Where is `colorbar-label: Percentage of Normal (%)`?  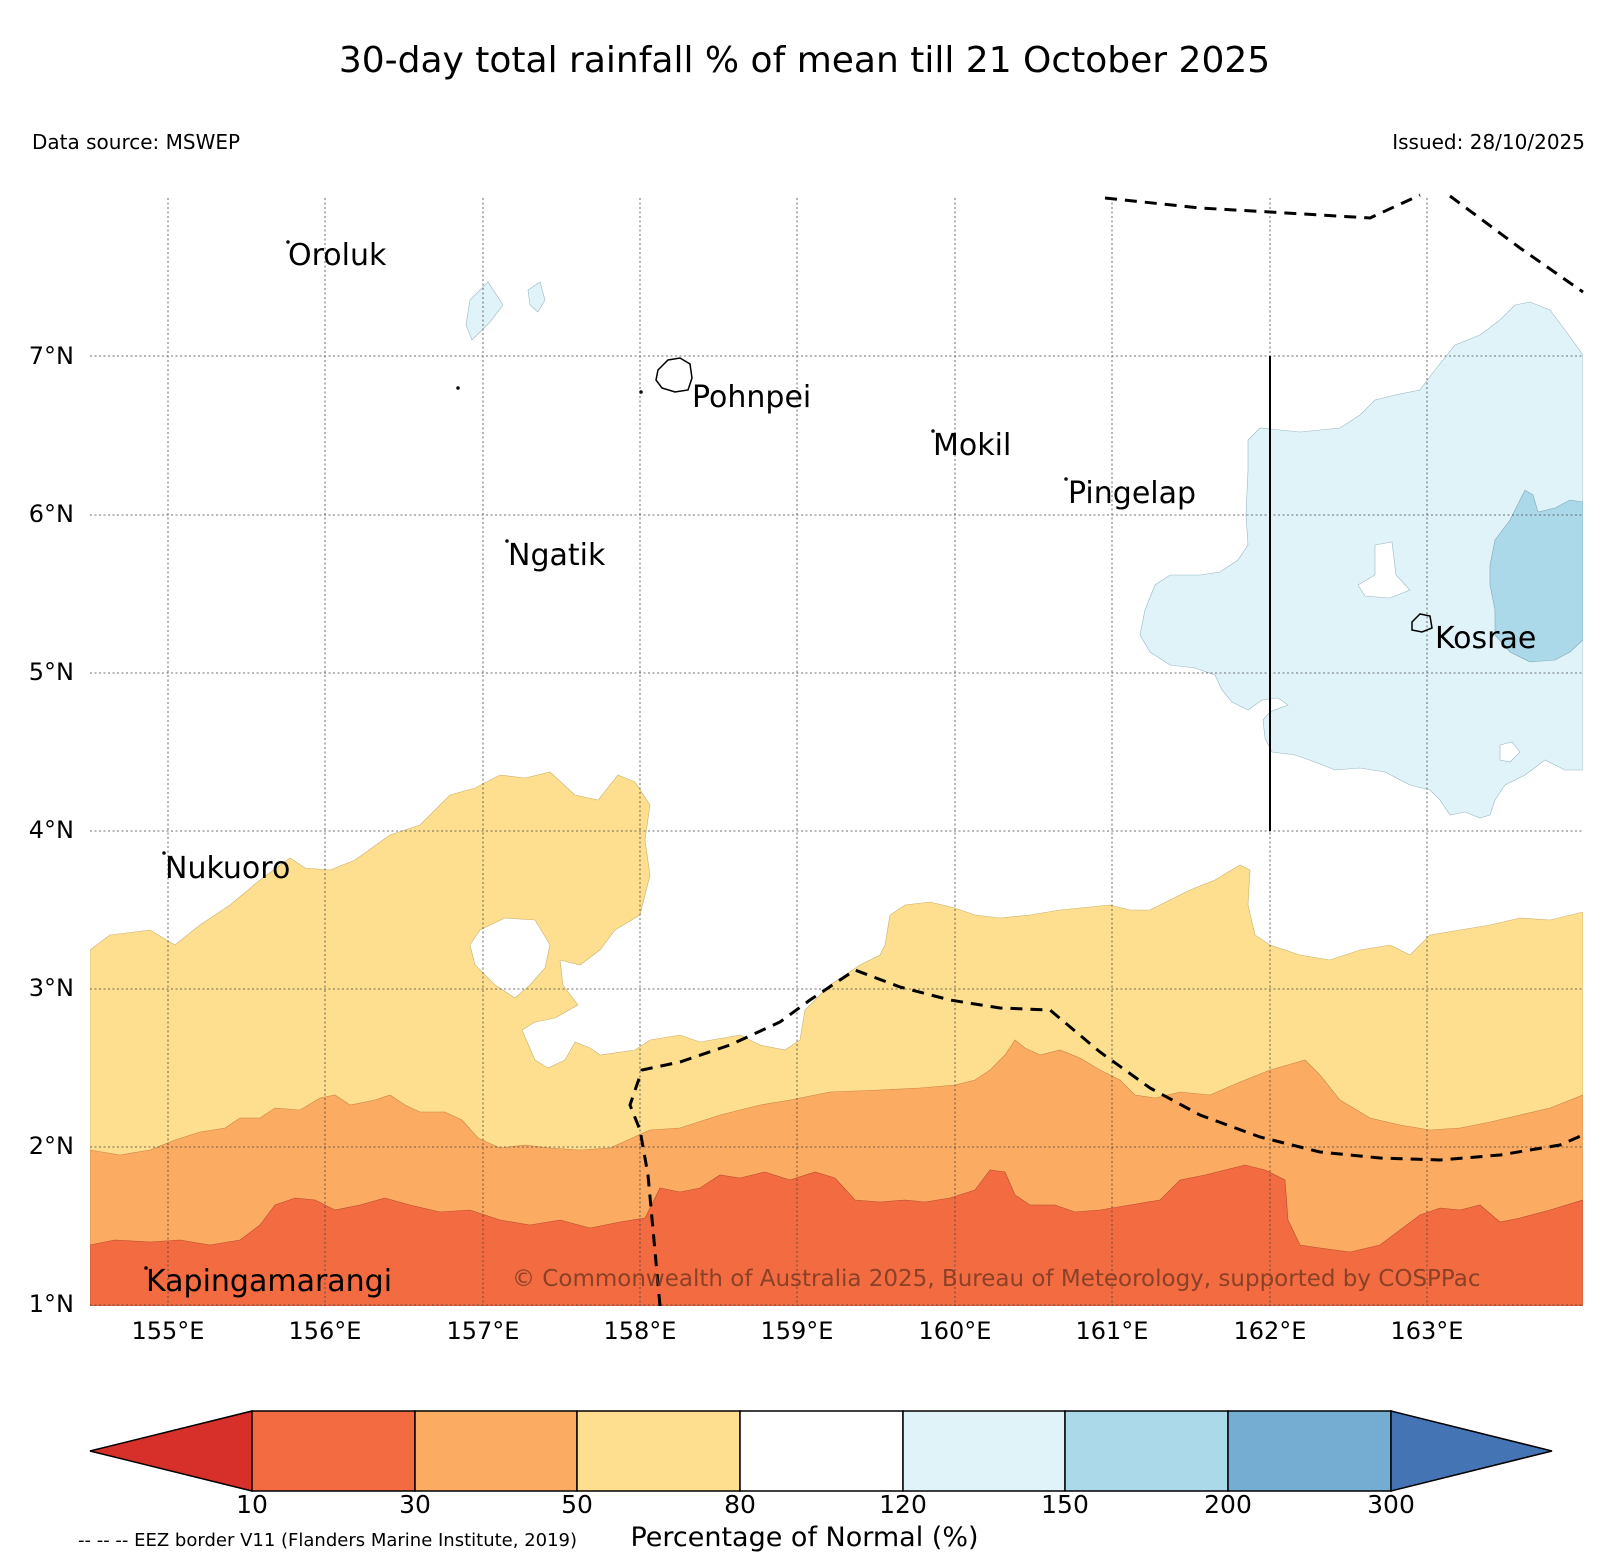
colorbar-label: Percentage of Normal (%) is located at coordinates (804, 1537).